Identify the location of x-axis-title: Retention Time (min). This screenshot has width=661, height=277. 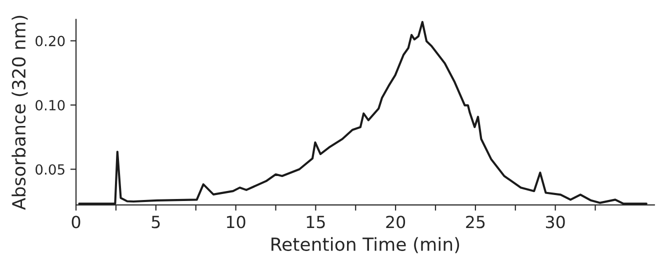
(366, 245).